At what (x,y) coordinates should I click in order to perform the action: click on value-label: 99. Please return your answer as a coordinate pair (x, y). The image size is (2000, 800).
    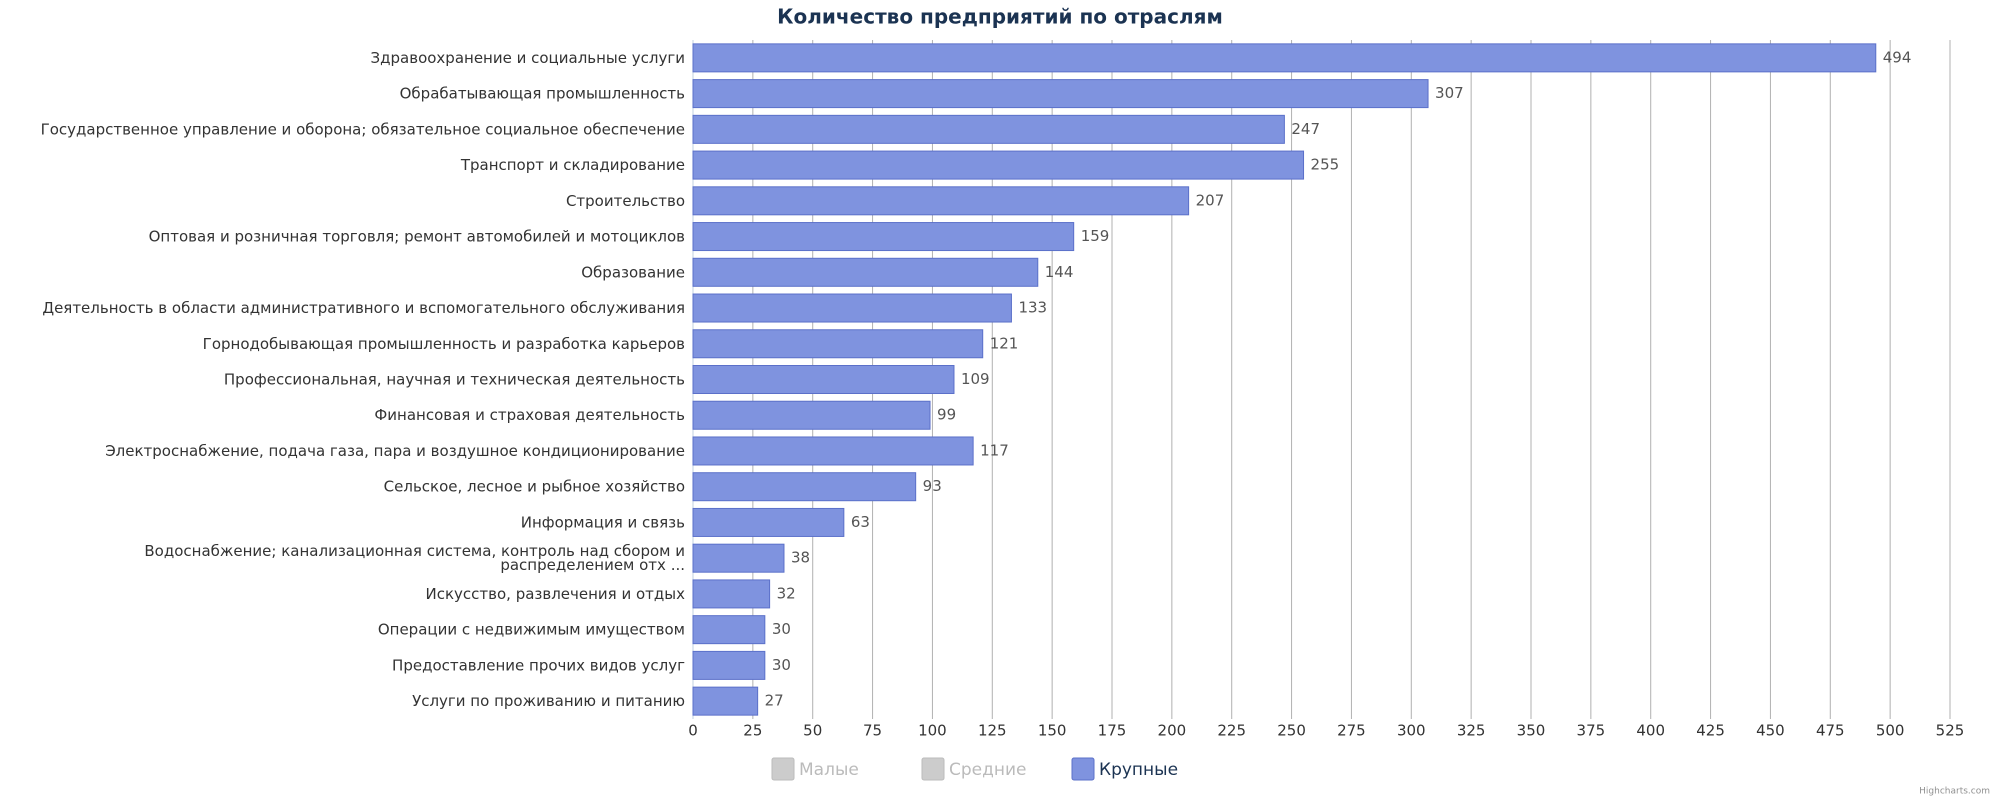
    Looking at the image, I should click on (946, 415).